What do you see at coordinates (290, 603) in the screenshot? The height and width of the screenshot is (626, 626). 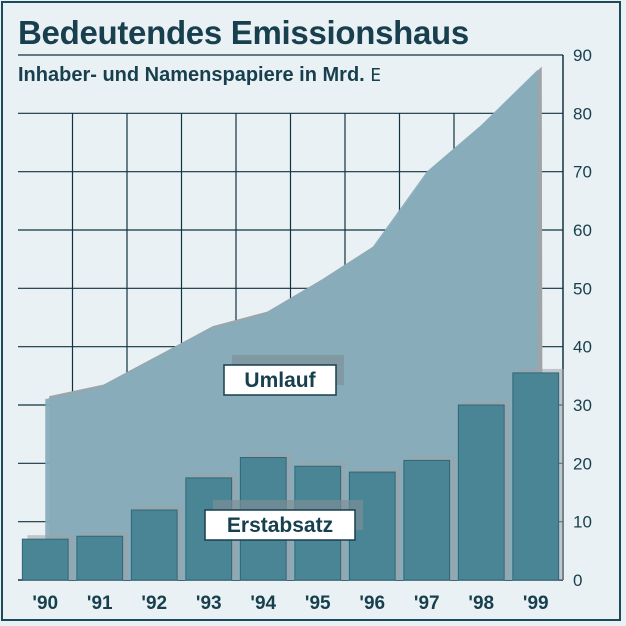 I see `x-axis-ticks: '90 '91 '92 '93 '94 '95 '96 '97 '98 '99` at bounding box center [290, 603].